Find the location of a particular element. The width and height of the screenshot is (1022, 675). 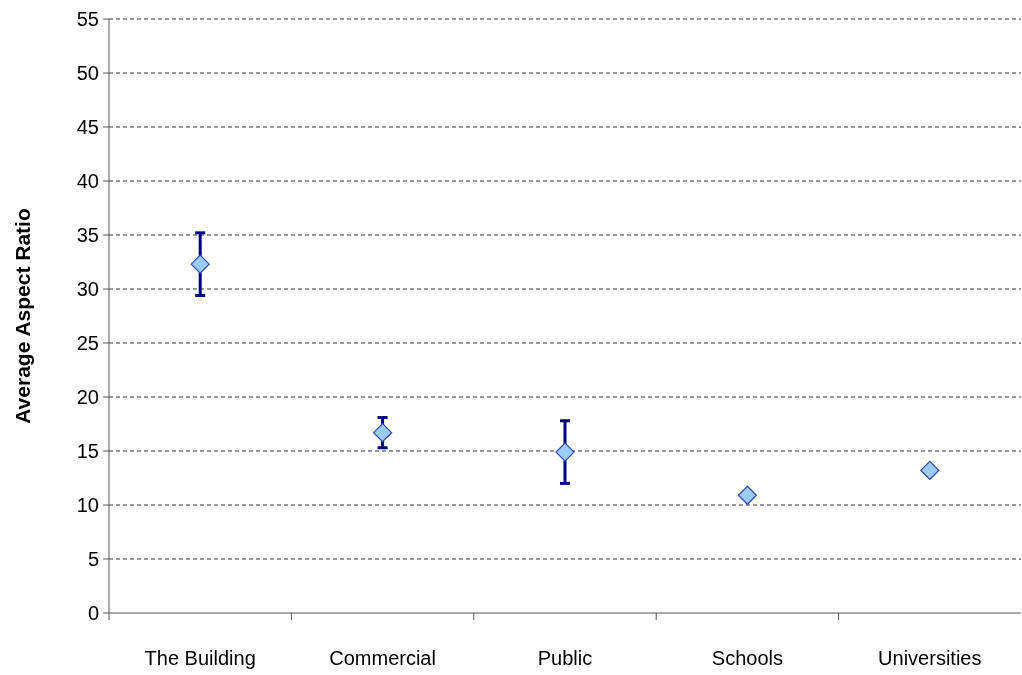

y-tick-label: 10 is located at coordinates (87, 505).